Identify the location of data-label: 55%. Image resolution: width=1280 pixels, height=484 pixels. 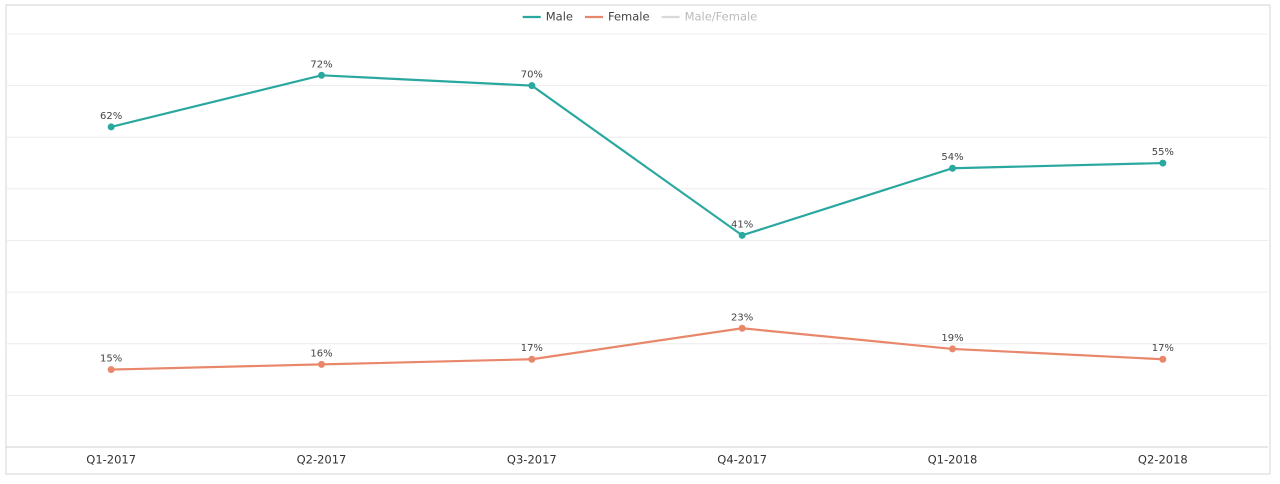
(1163, 152).